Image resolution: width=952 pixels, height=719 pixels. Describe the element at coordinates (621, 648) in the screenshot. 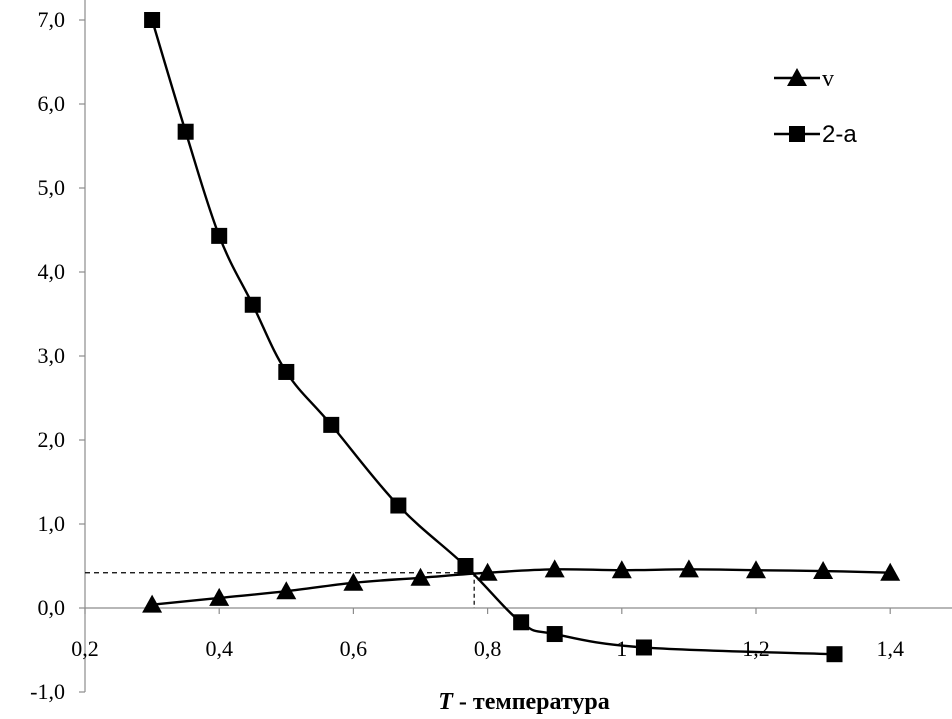

I see `x-tick-label: 1` at that location.